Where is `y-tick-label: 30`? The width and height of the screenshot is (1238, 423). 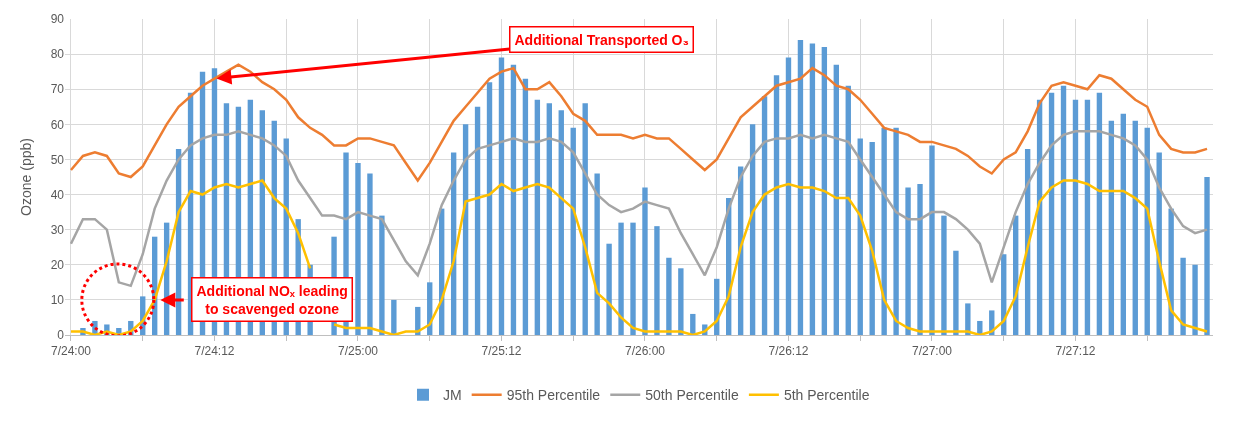 y-tick-label: 30 is located at coordinates (57, 229).